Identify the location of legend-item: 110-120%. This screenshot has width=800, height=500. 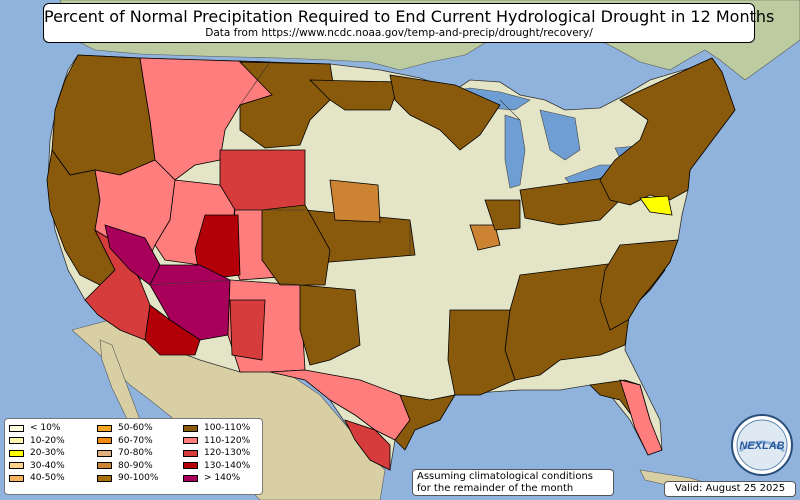
(216, 441).